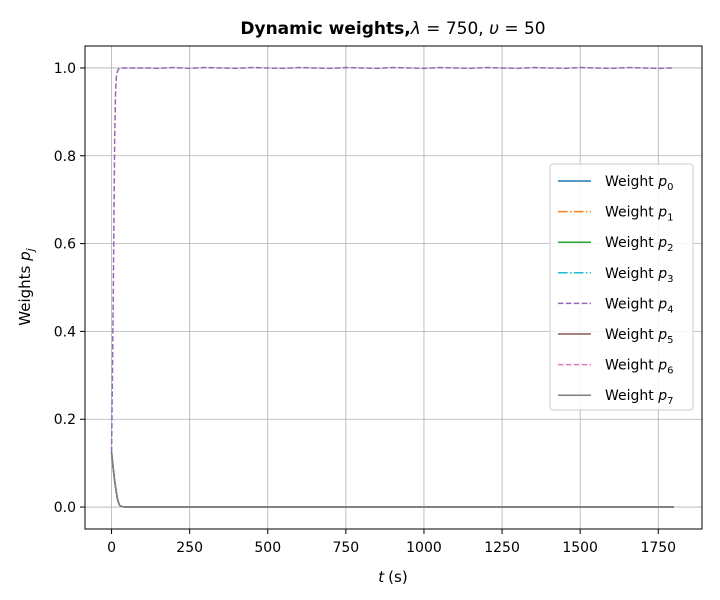 The width and height of the screenshot is (720, 600). Describe the element at coordinates (392, 29) in the screenshot. I see `chart-title: Dynamic weights,λ = 750, υ = 50` at that location.